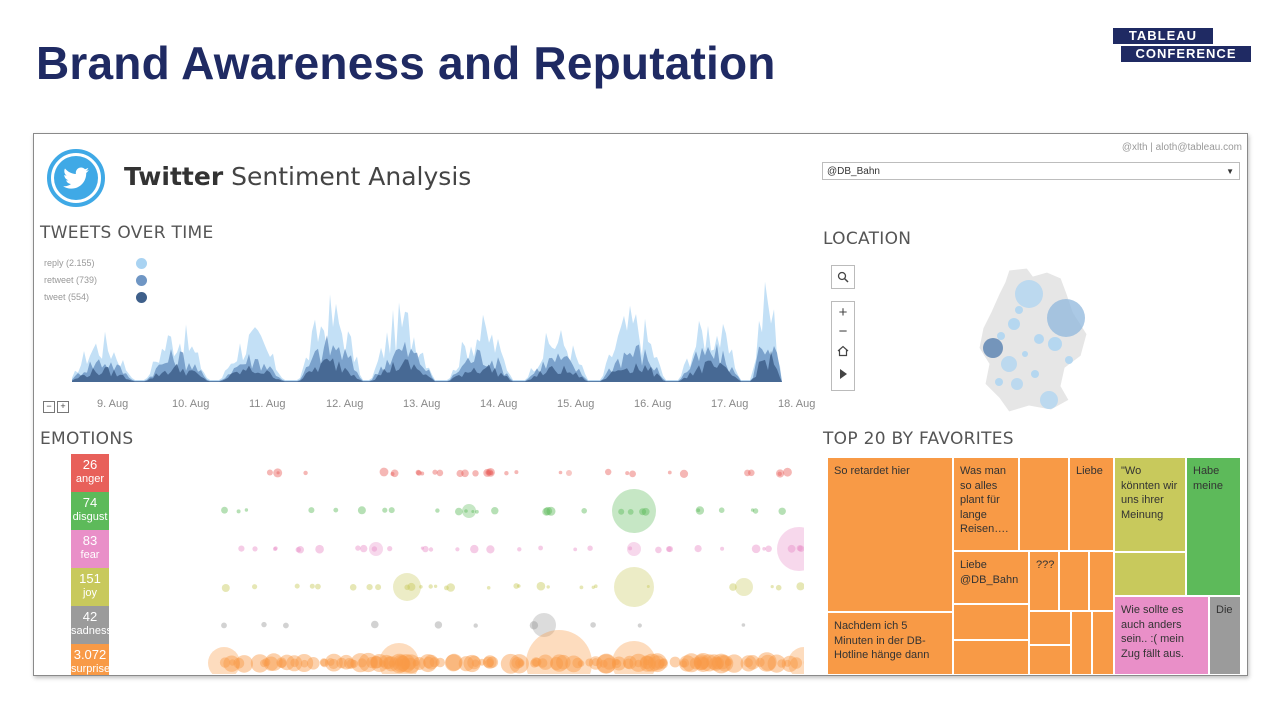 This screenshot has width=1280, height=720. What do you see at coordinates (427, 366) in the screenshot?
I see `area-series-tweet` at bounding box center [427, 366].